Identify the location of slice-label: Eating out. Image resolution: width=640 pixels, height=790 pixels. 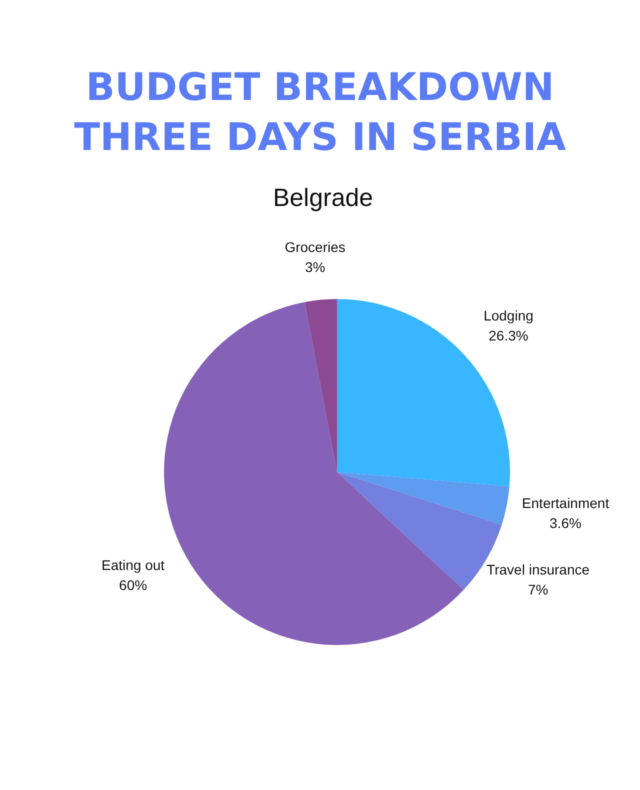
(133, 564).